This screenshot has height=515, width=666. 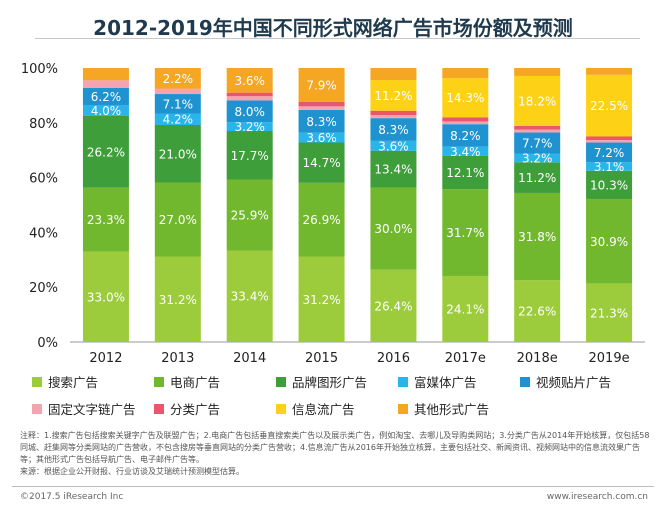 I want to click on data-label: 31.8%, so click(x=537, y=237).